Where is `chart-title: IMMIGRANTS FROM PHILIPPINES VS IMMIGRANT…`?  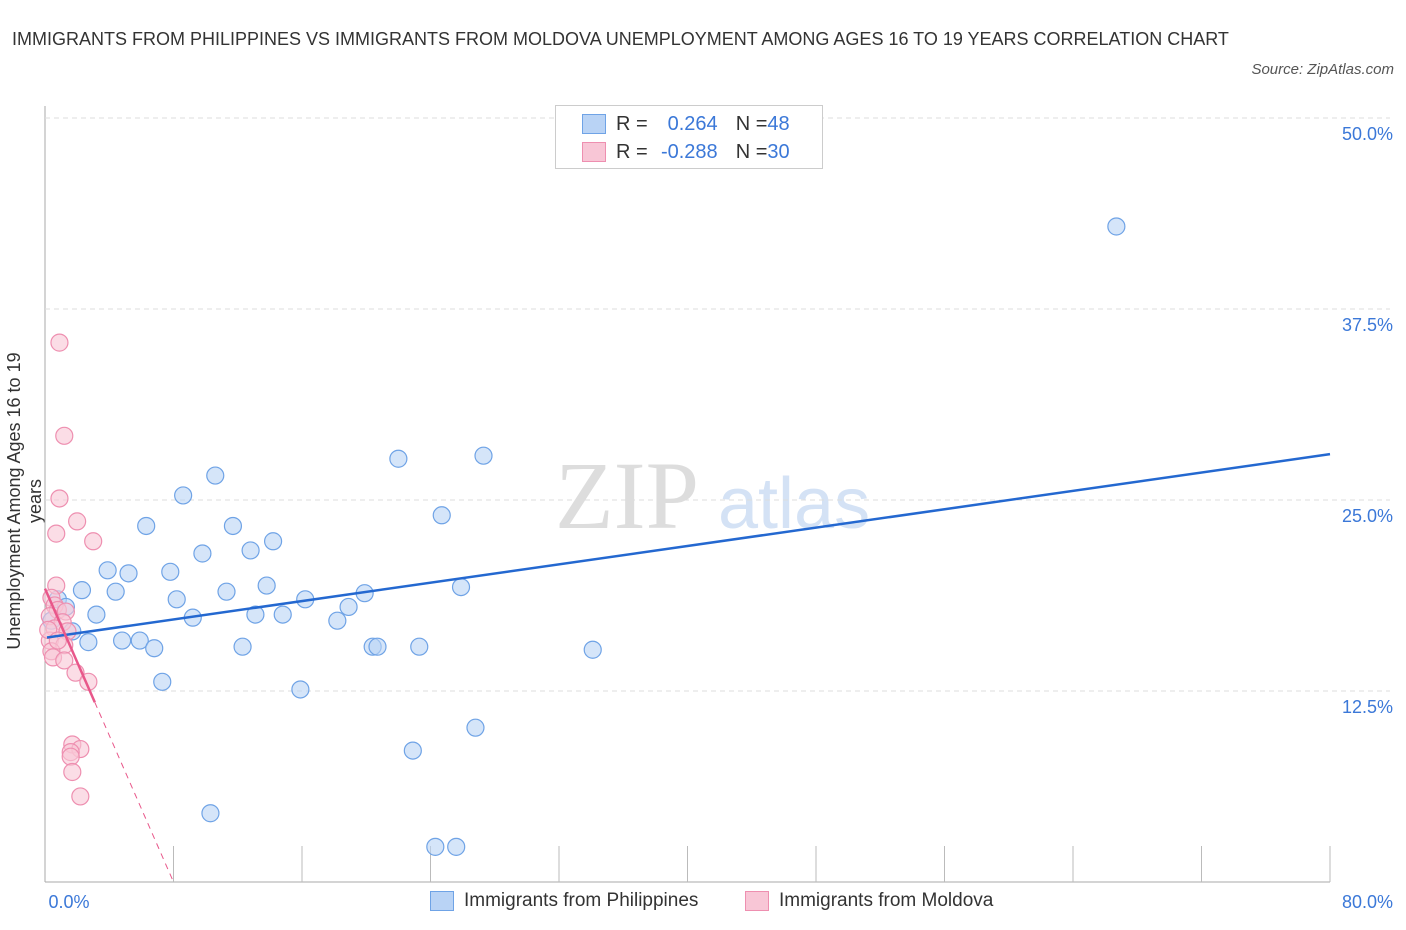
chart-title: IMMIGRANTS FROM PHILIPPINES VS IMMIGRANT… is located at coordinates (620, 39).